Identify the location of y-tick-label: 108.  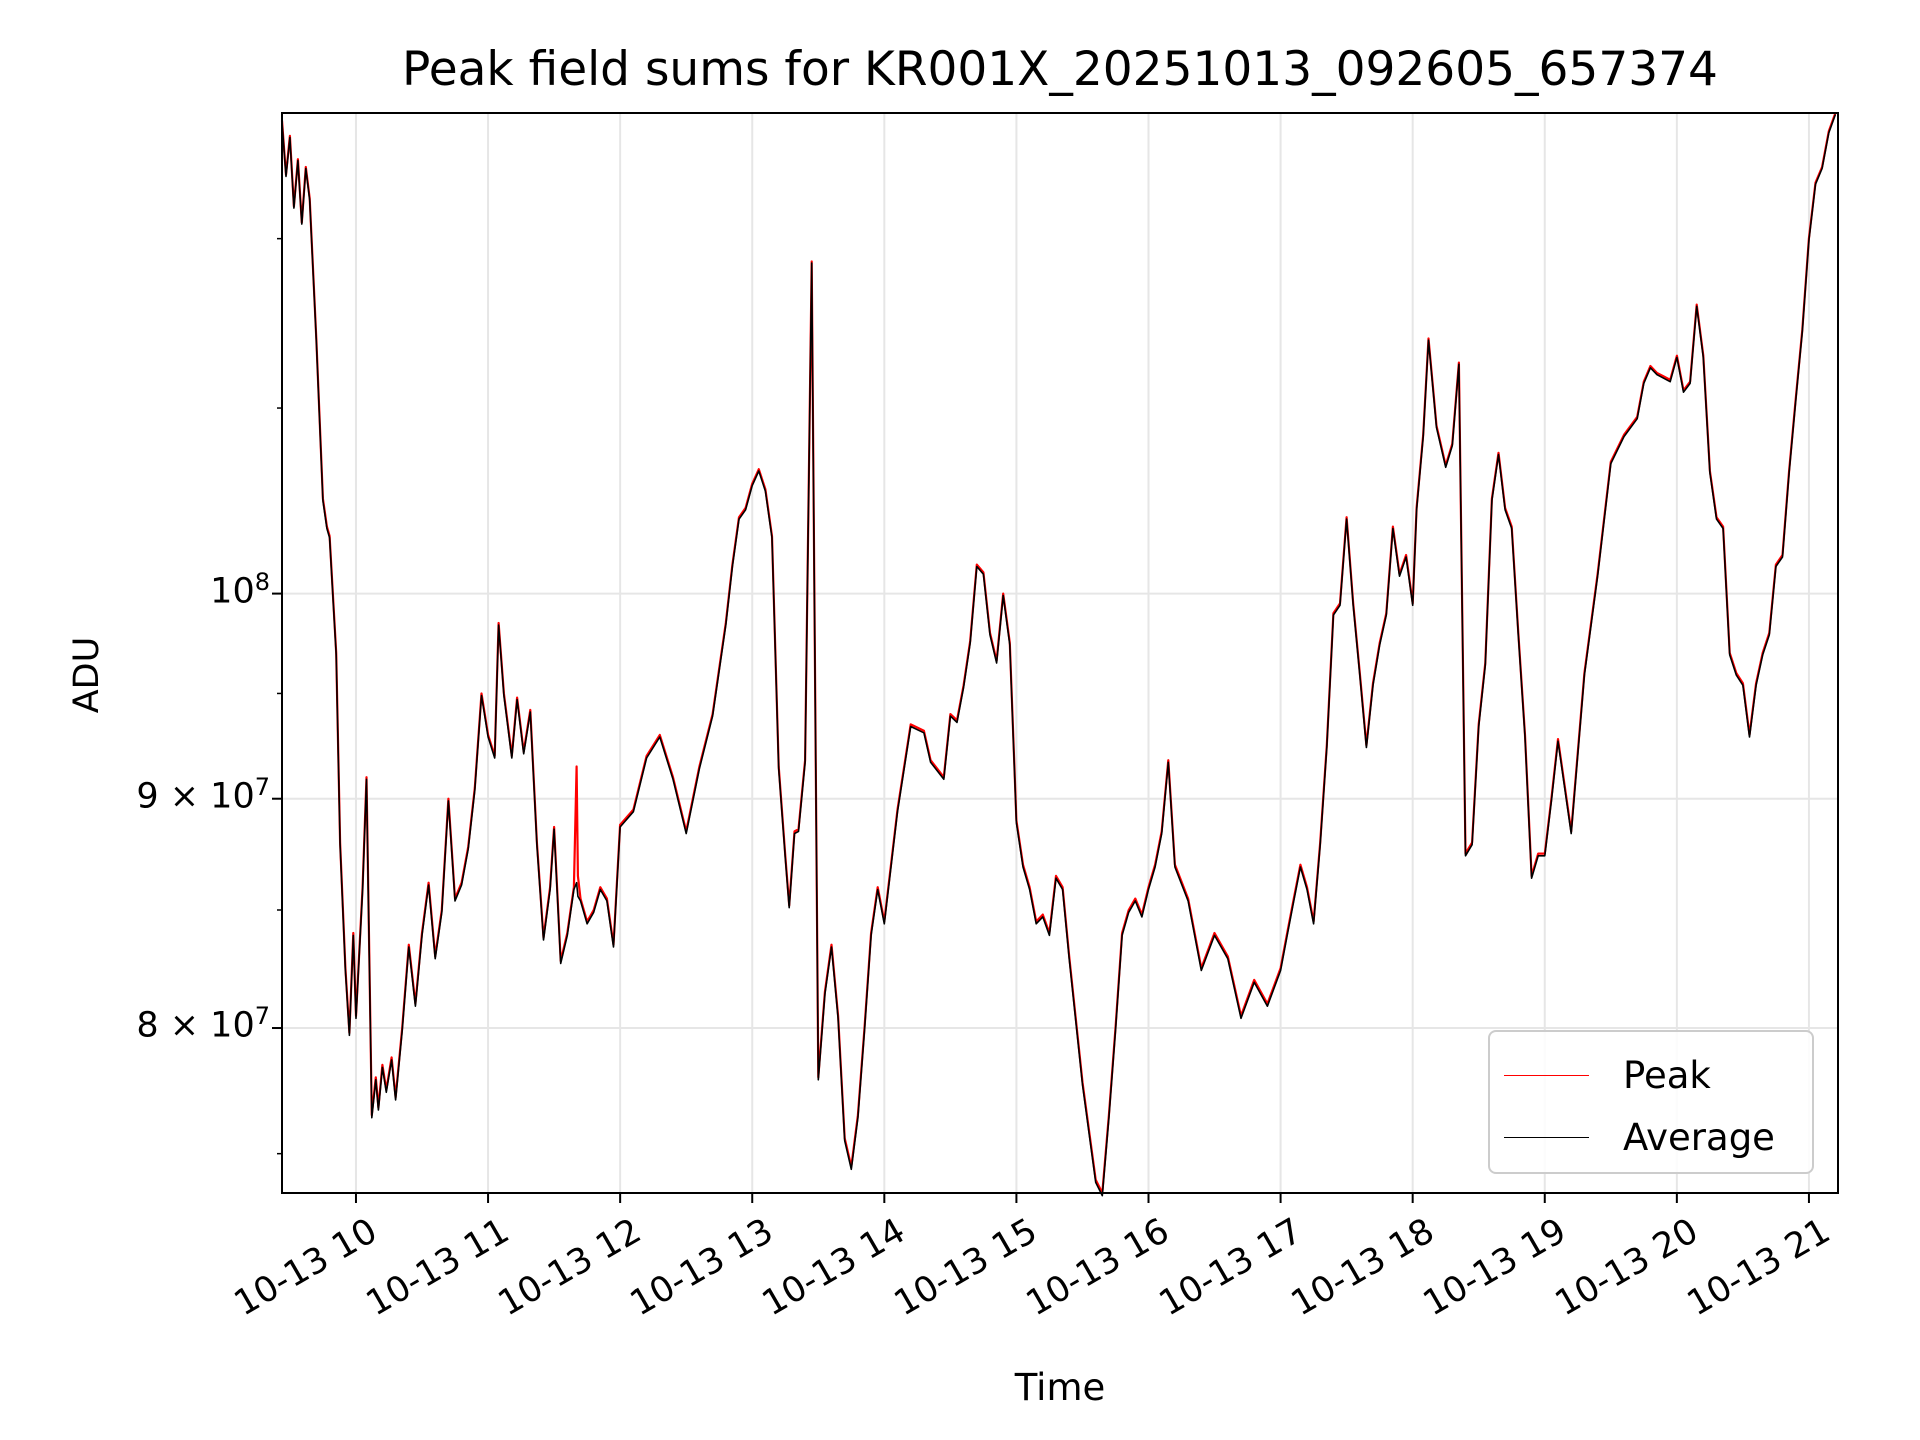
(240, 589).